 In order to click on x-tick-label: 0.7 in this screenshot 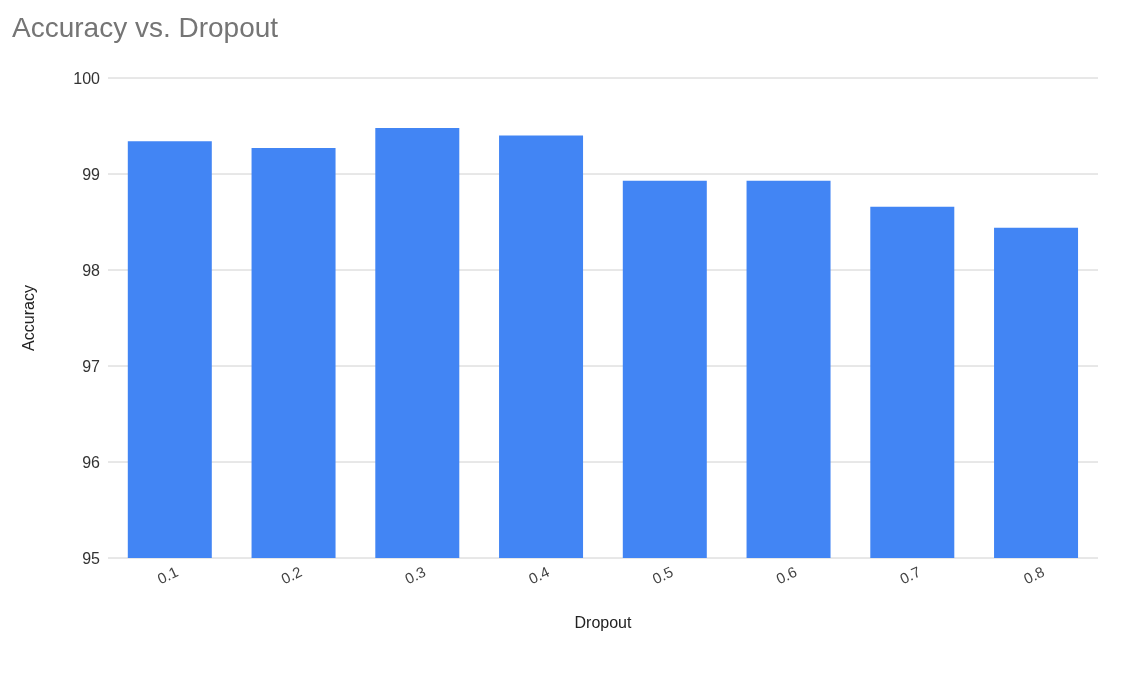, I will do `click(910, 575)`.